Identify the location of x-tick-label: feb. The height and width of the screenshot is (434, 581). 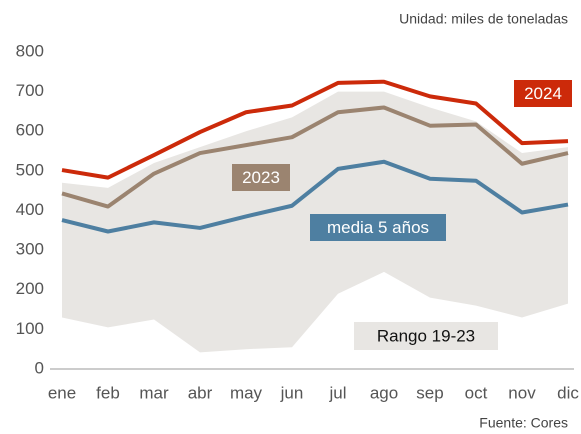
(108, 392).